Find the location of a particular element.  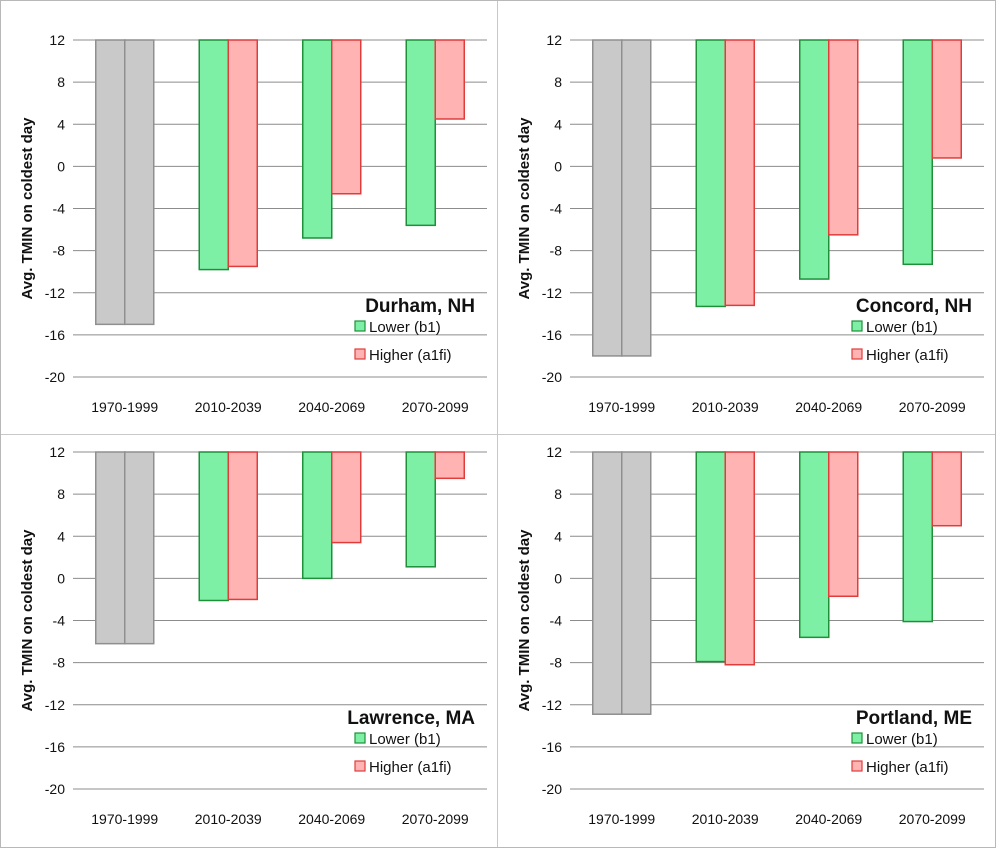

panel-divider-horizontal is located at coordinates (498, 434).